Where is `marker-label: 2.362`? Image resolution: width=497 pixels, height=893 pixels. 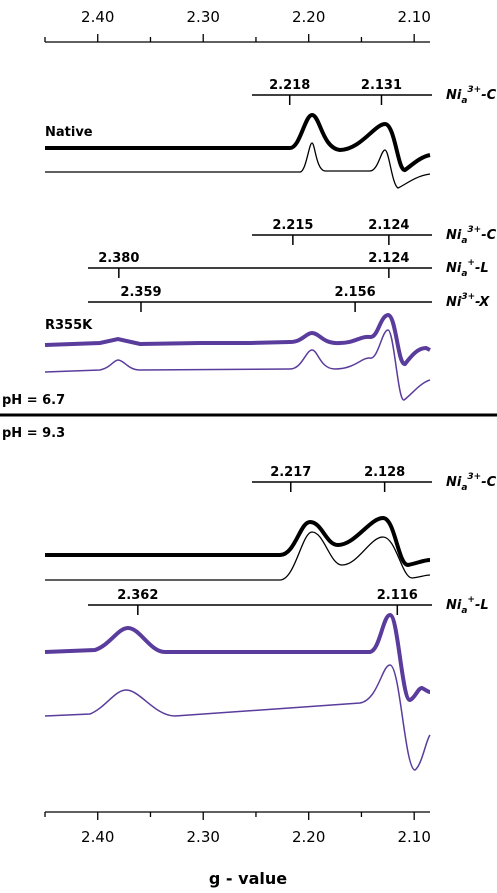
marker-label: 2.362 is located at coordinates (137, 595).